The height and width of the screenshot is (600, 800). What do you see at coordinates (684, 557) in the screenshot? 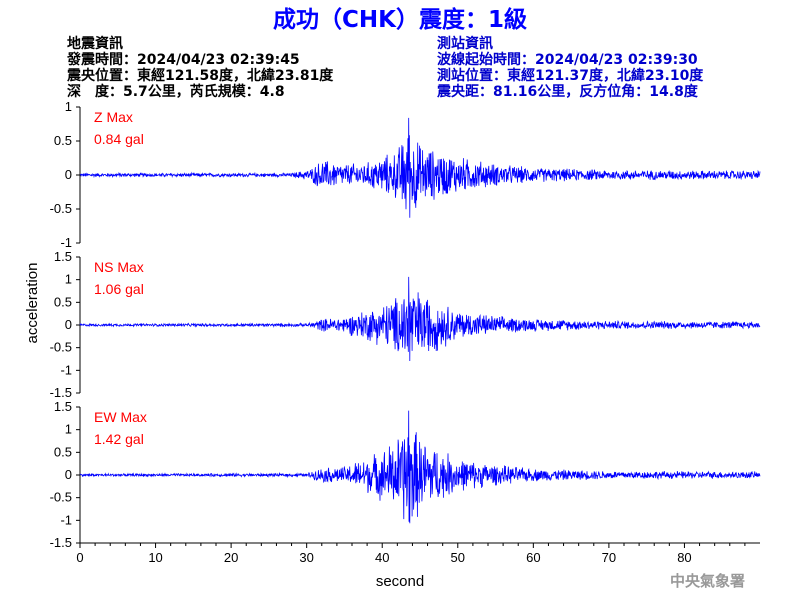
I see `x-tick-label: 80` at bounding box center [684, 557].